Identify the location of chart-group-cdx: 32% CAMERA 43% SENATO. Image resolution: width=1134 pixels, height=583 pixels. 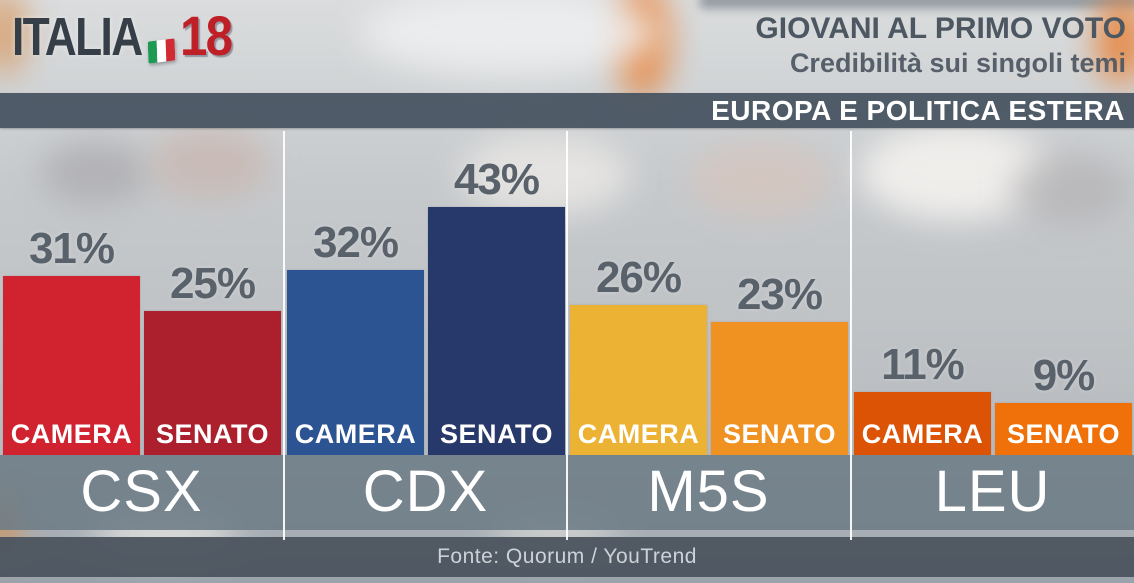
(425, 291).